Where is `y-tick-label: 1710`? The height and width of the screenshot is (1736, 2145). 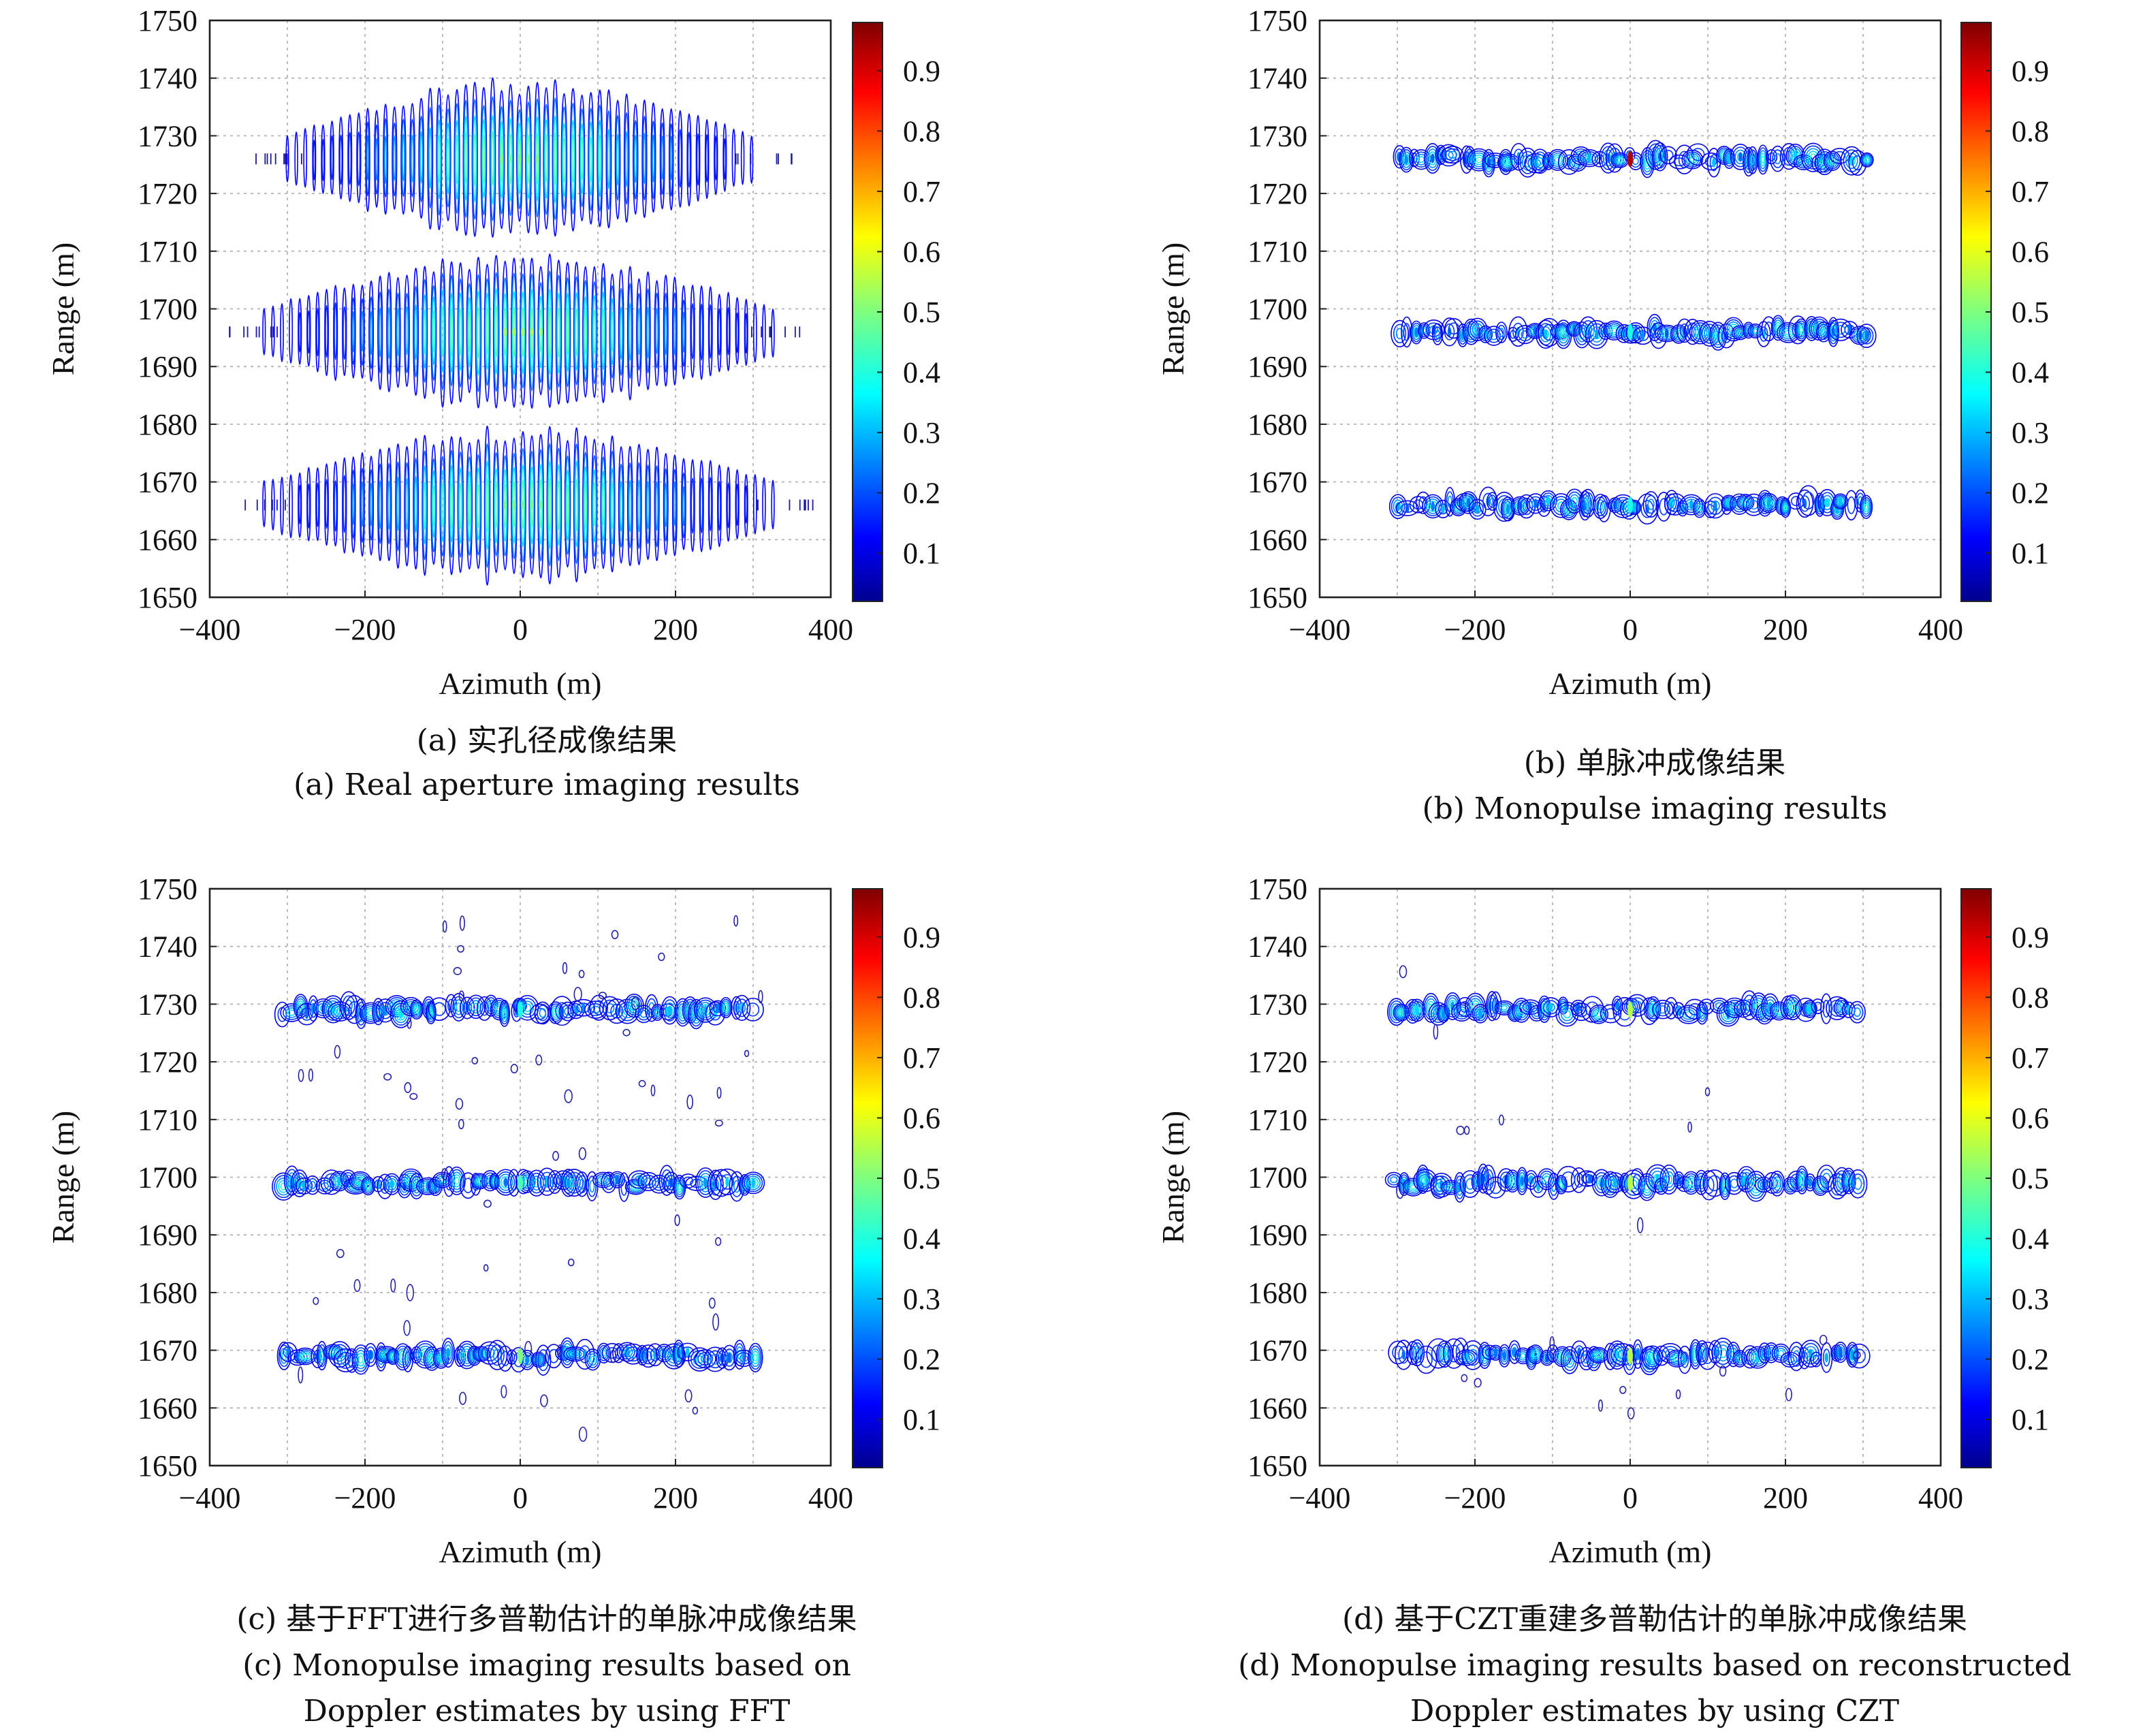 y-tick-label: 1710 is located at coordinates (1277, 252).